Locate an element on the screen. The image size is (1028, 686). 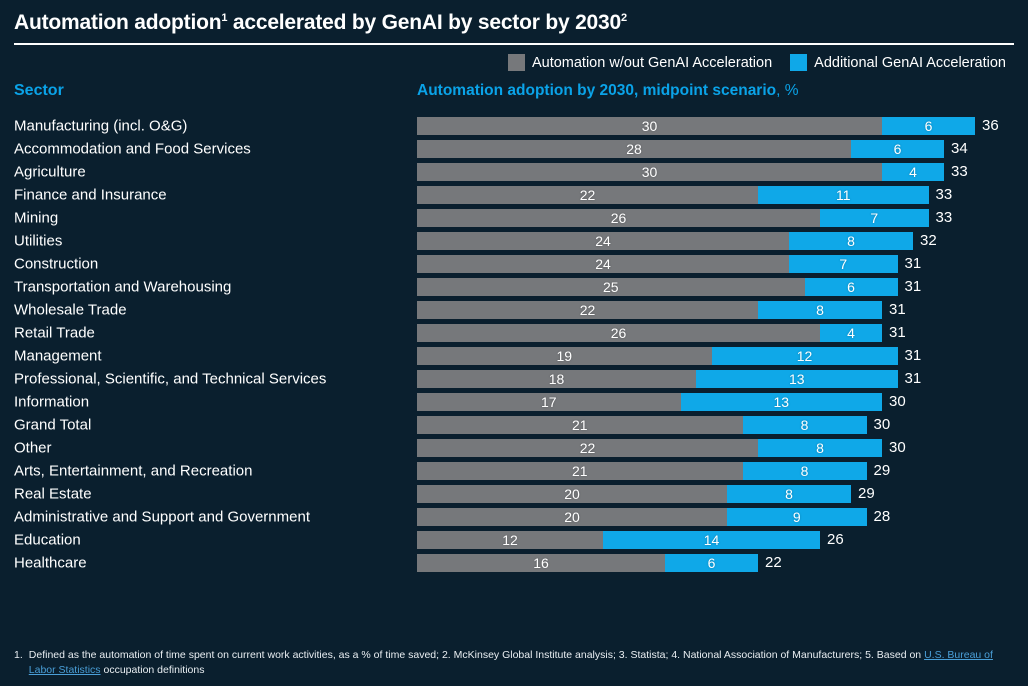
chart-row: Manufacturing (incl. O&G) 30 6 36 is located at coordinates (514, 125).